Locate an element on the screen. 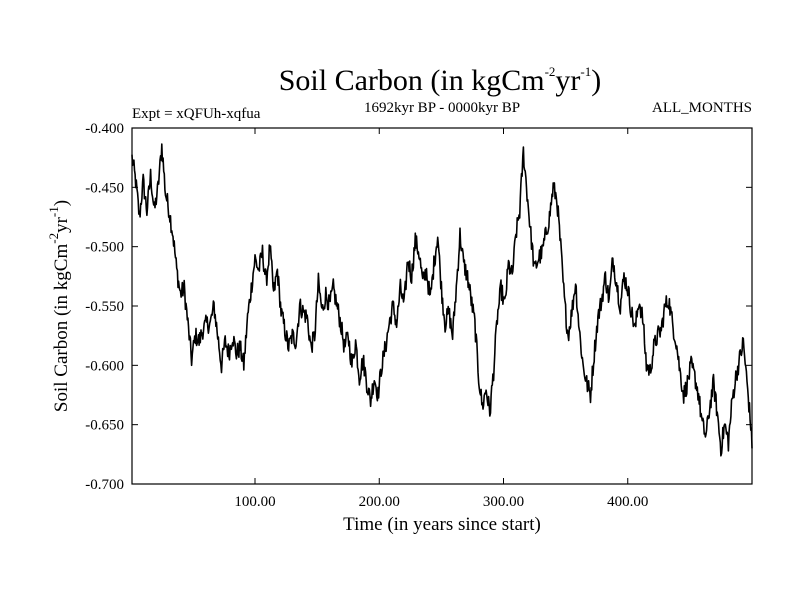 Image resolution: width=800 pixels, height=600 pixels. y-tick-label: -0.450 is located at coordinates (104, 188).